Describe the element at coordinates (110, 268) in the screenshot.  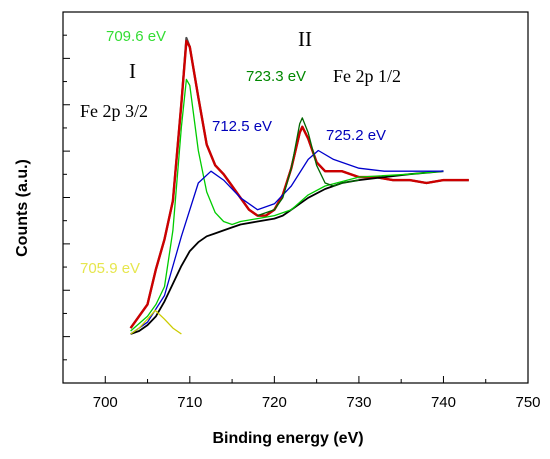
I see `annotation-label: 705.9 eV` at that location.